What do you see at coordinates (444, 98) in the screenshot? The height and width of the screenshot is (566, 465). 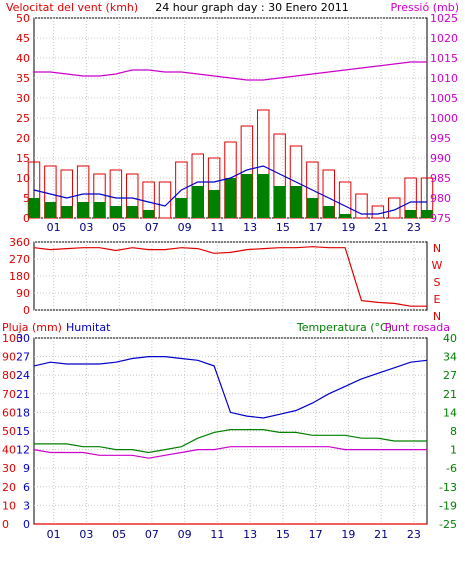 I see `pressure-y-tick-label: 1005` at bounding box center [444, 98].